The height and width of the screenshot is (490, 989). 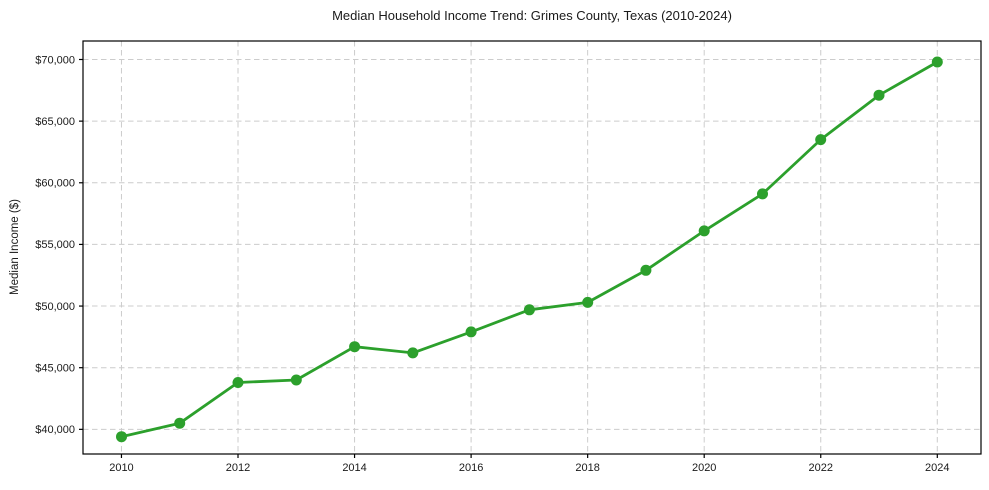 What do you see at coordinates (55, 60) in the screenshot?
I see `y-tick-label: $70,000` at bounding box center [55, 60].